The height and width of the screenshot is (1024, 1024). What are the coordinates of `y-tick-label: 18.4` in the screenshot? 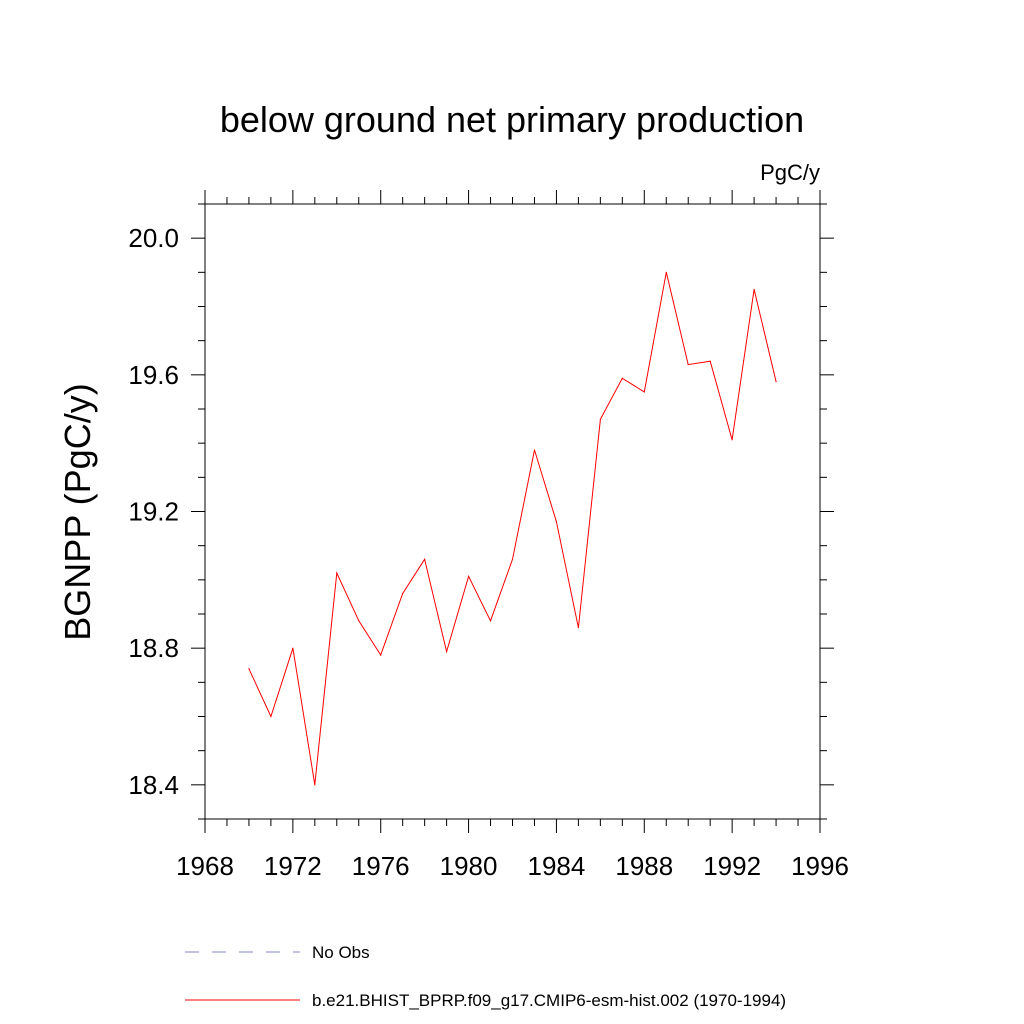 It's located at (153, 785).